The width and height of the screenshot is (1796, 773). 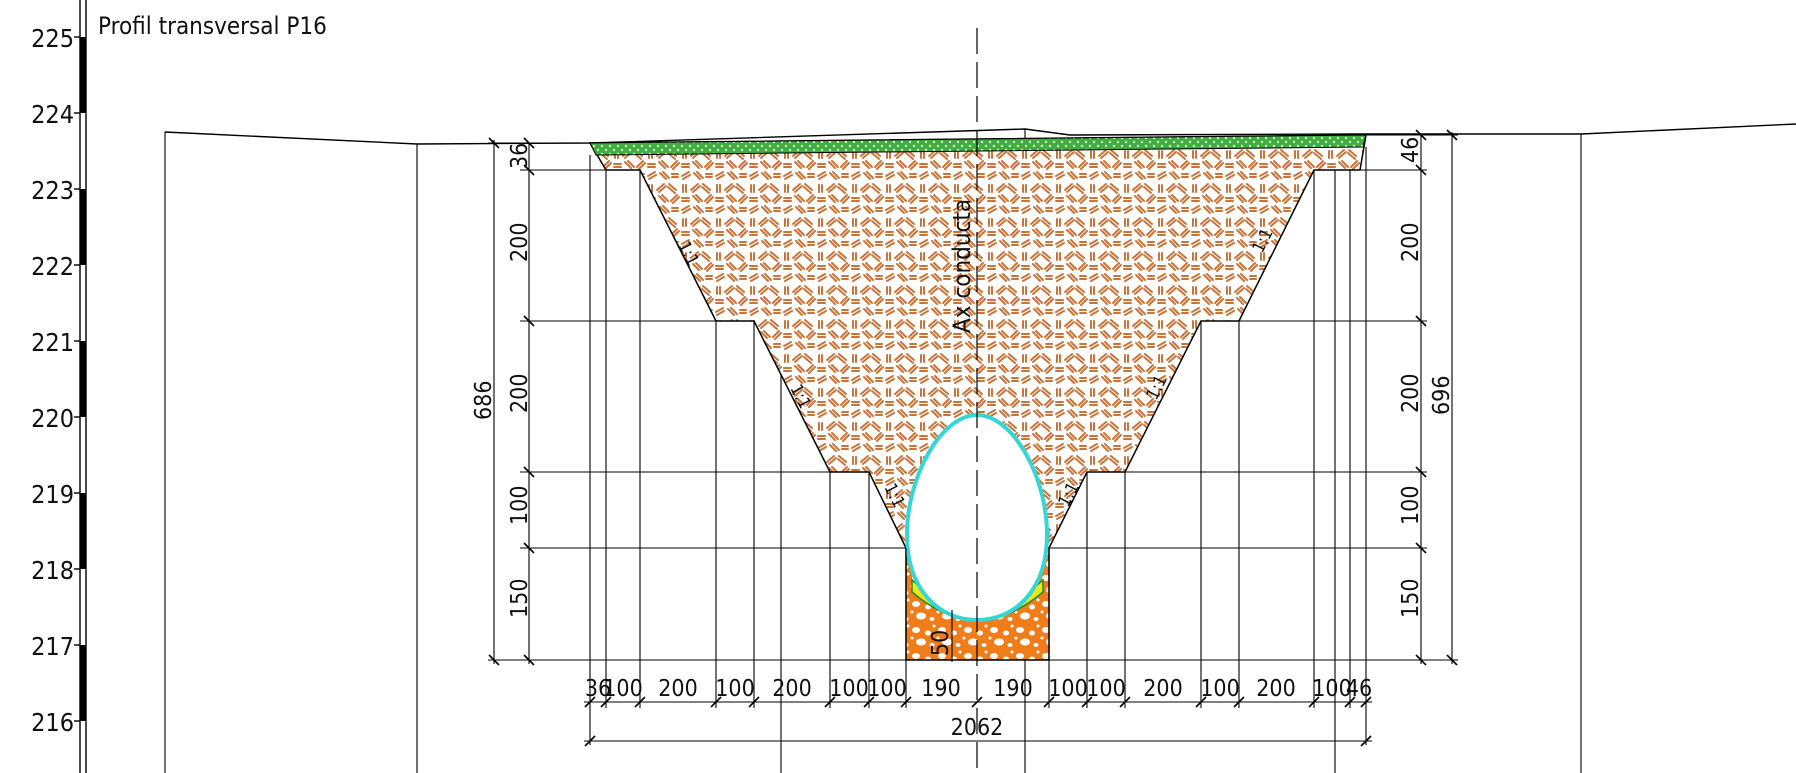 What do you see at coordinates (977, 728) in the screenshot?
I see `total-width-label: 2062` at bounding box center [977, 728].